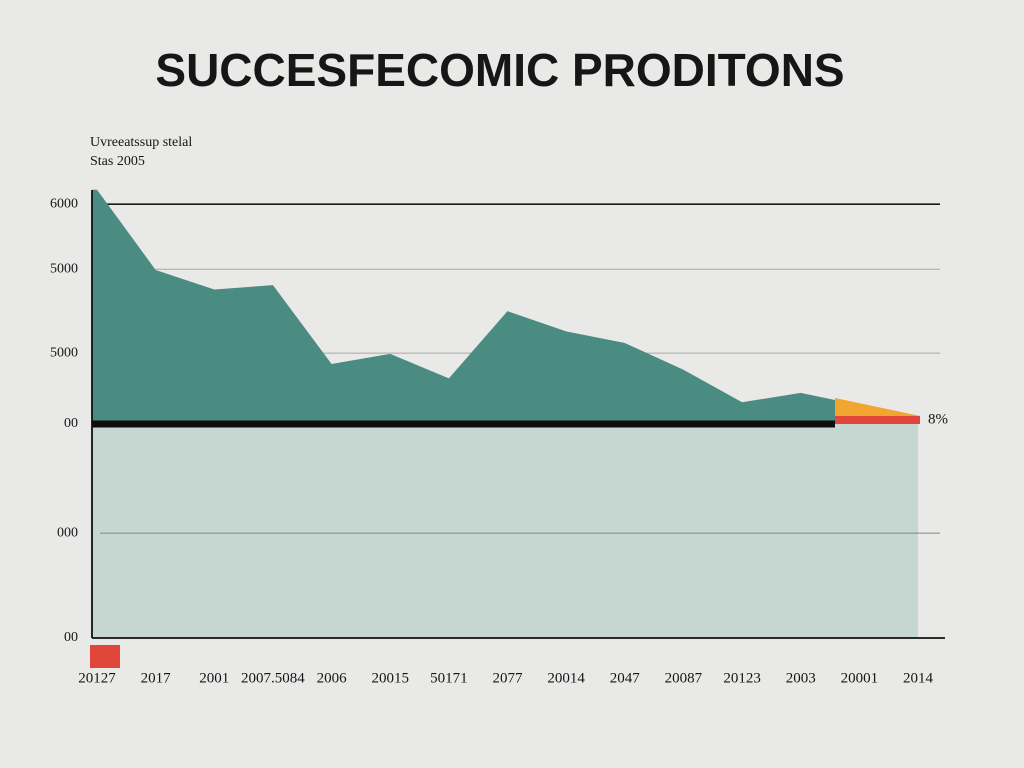  What do you see at coordinates (684, 678) in the screenshot?
I see `x-tick-label: 20087` at bounding box center [684, 678].